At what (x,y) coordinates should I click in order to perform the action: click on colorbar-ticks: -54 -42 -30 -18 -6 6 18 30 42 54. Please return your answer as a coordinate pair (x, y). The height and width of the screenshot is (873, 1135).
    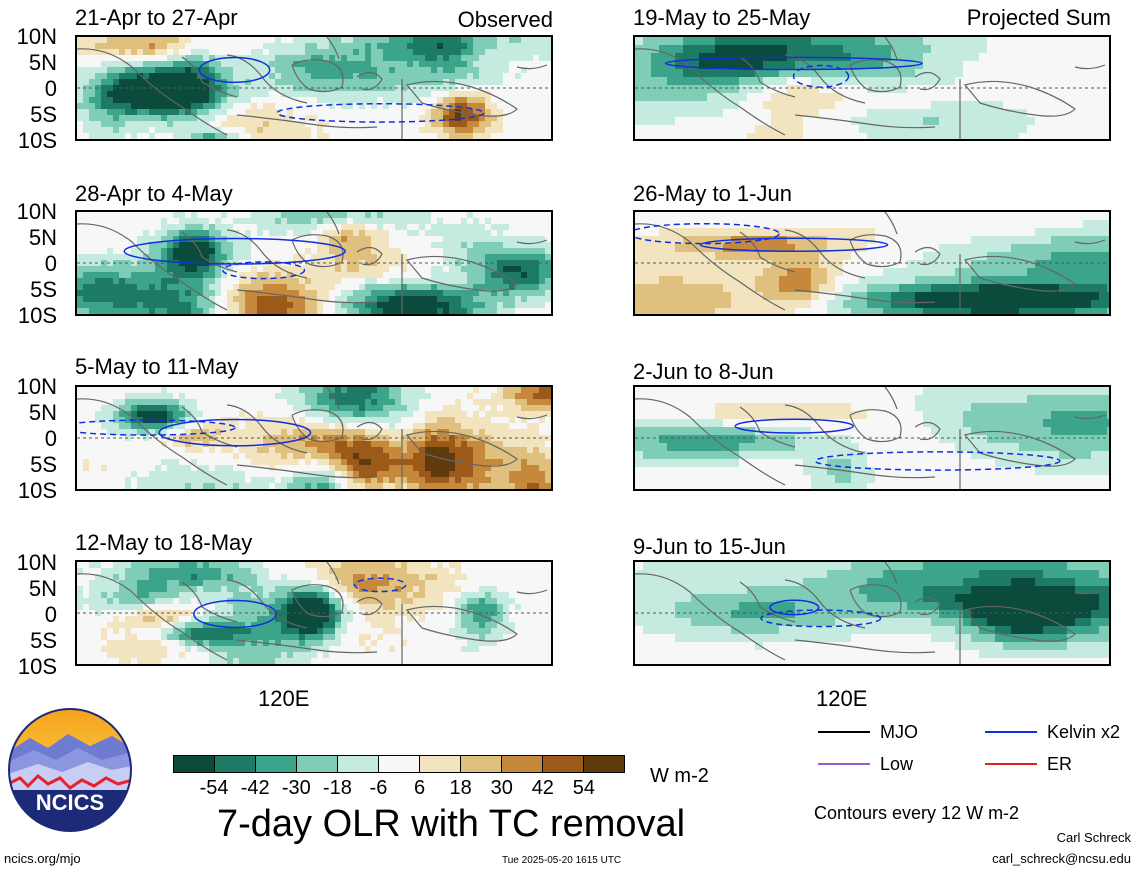
    Looking at the image, I should click on (399, 789).